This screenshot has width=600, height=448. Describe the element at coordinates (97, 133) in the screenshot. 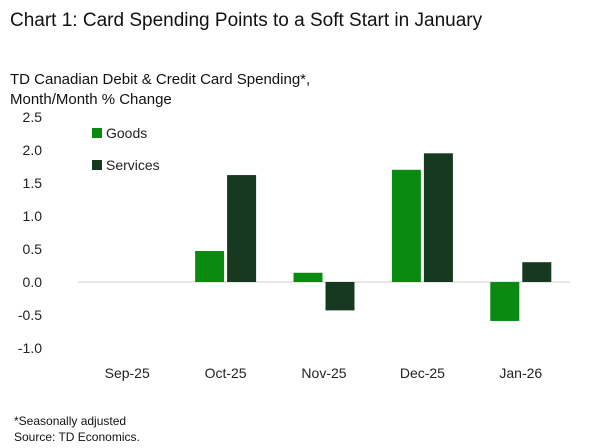

I see `legend-swatch-goods` at that location.